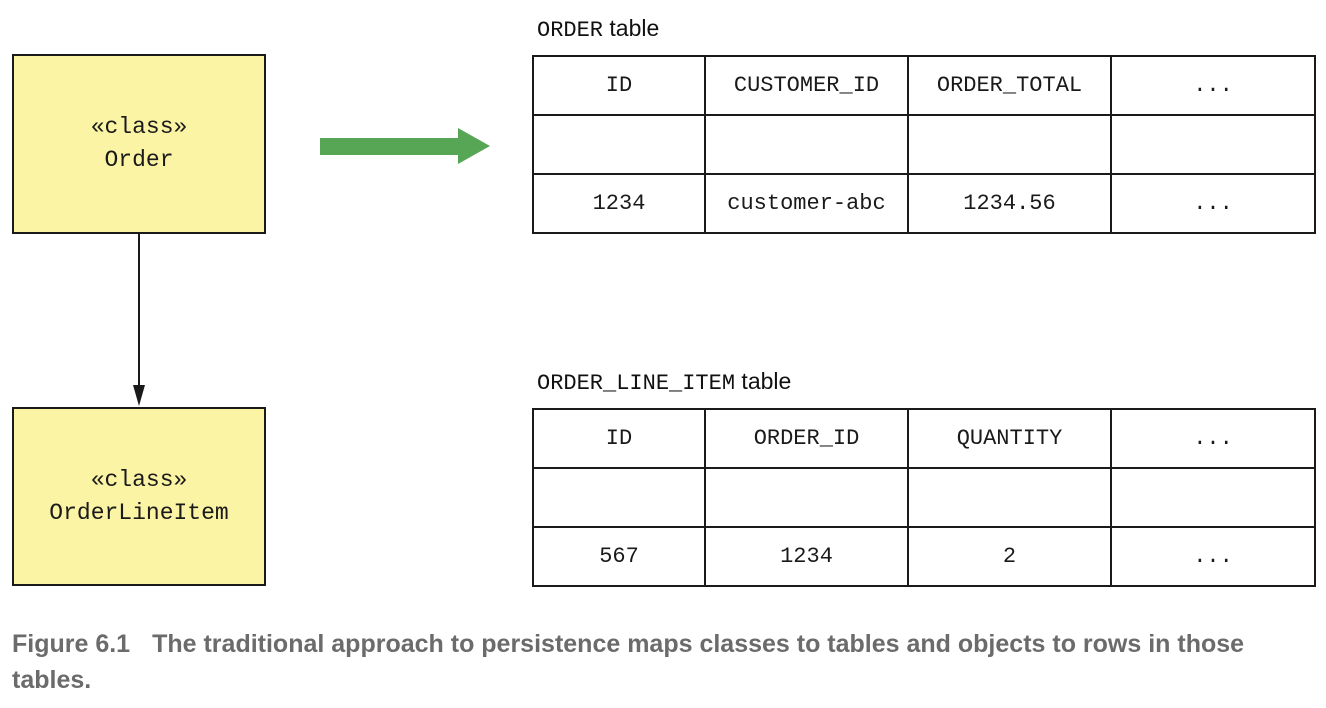  I want to click on order-table-cell: 1234, so click(619, 203).